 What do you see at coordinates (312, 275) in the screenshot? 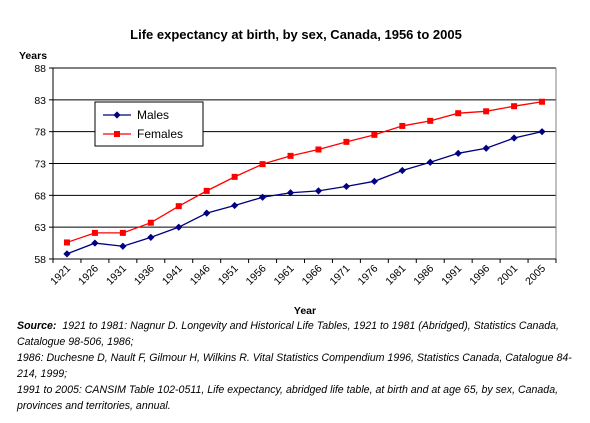
I see `x-tick-label: 1966` at bounding box center [312, 275].